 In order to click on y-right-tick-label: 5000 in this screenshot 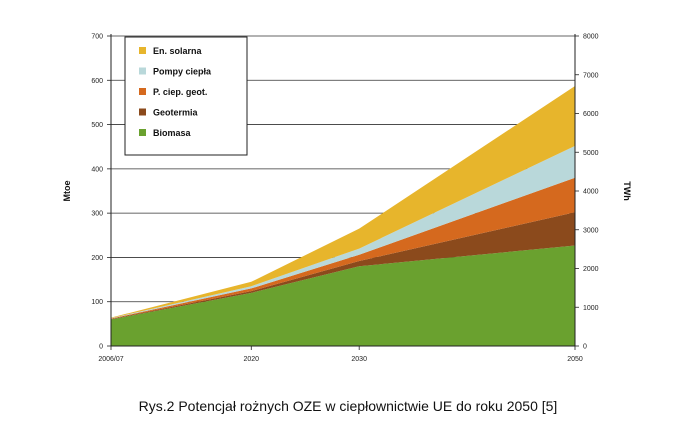, I will do `click(591, 153)`.